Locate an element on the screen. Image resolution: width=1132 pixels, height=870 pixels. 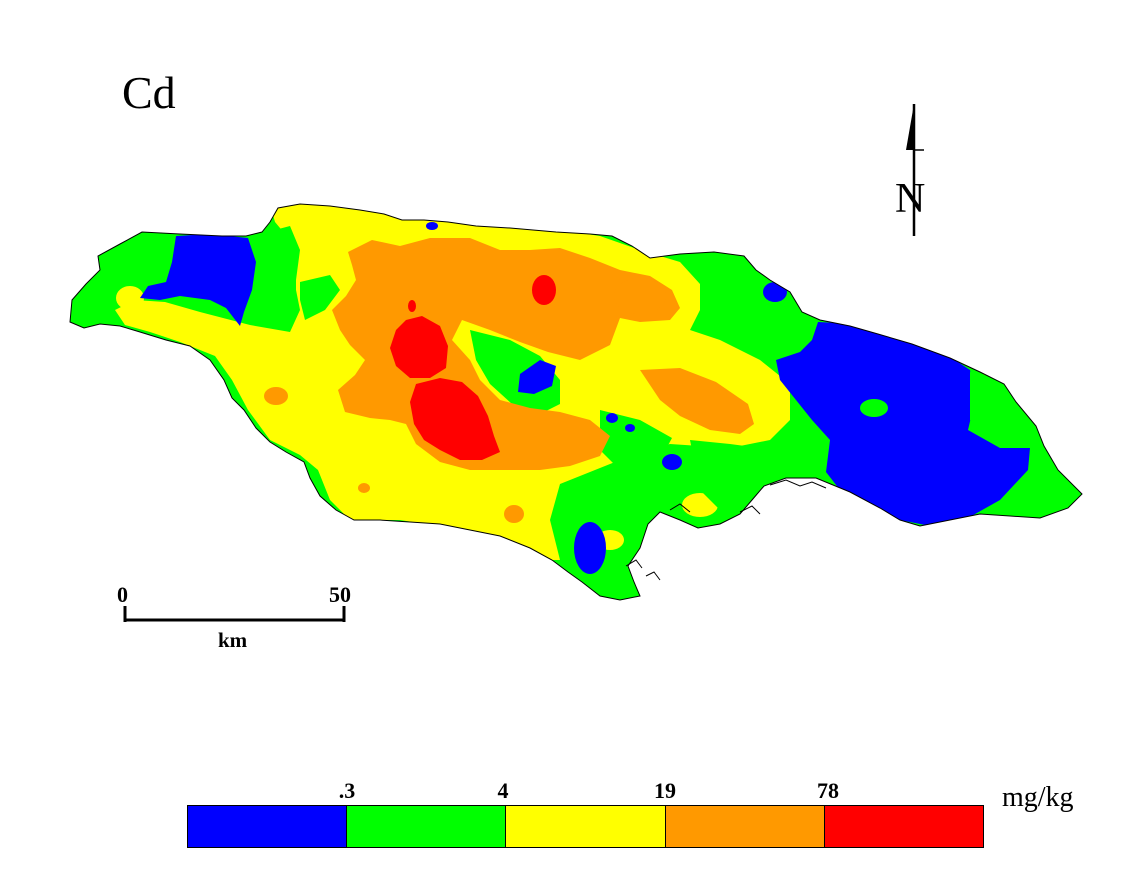
north-label: N is located at coordinates (910, 199).